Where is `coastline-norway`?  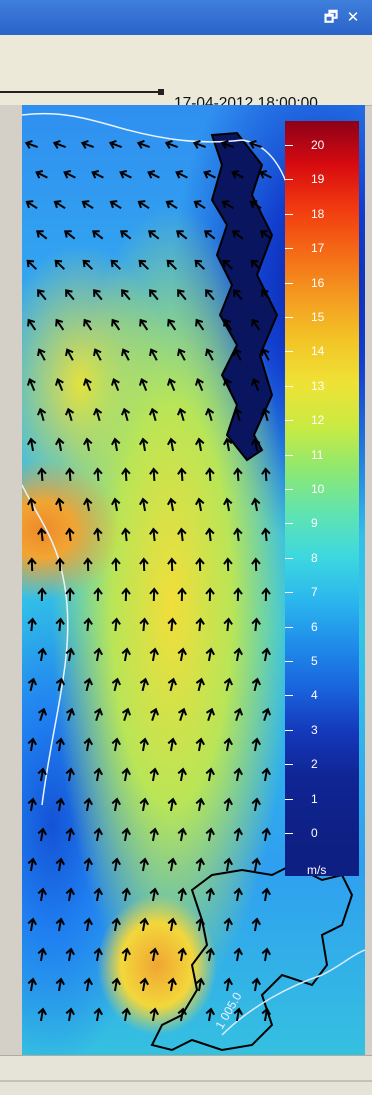 coastline-norway is located at coordinates (244, 296).